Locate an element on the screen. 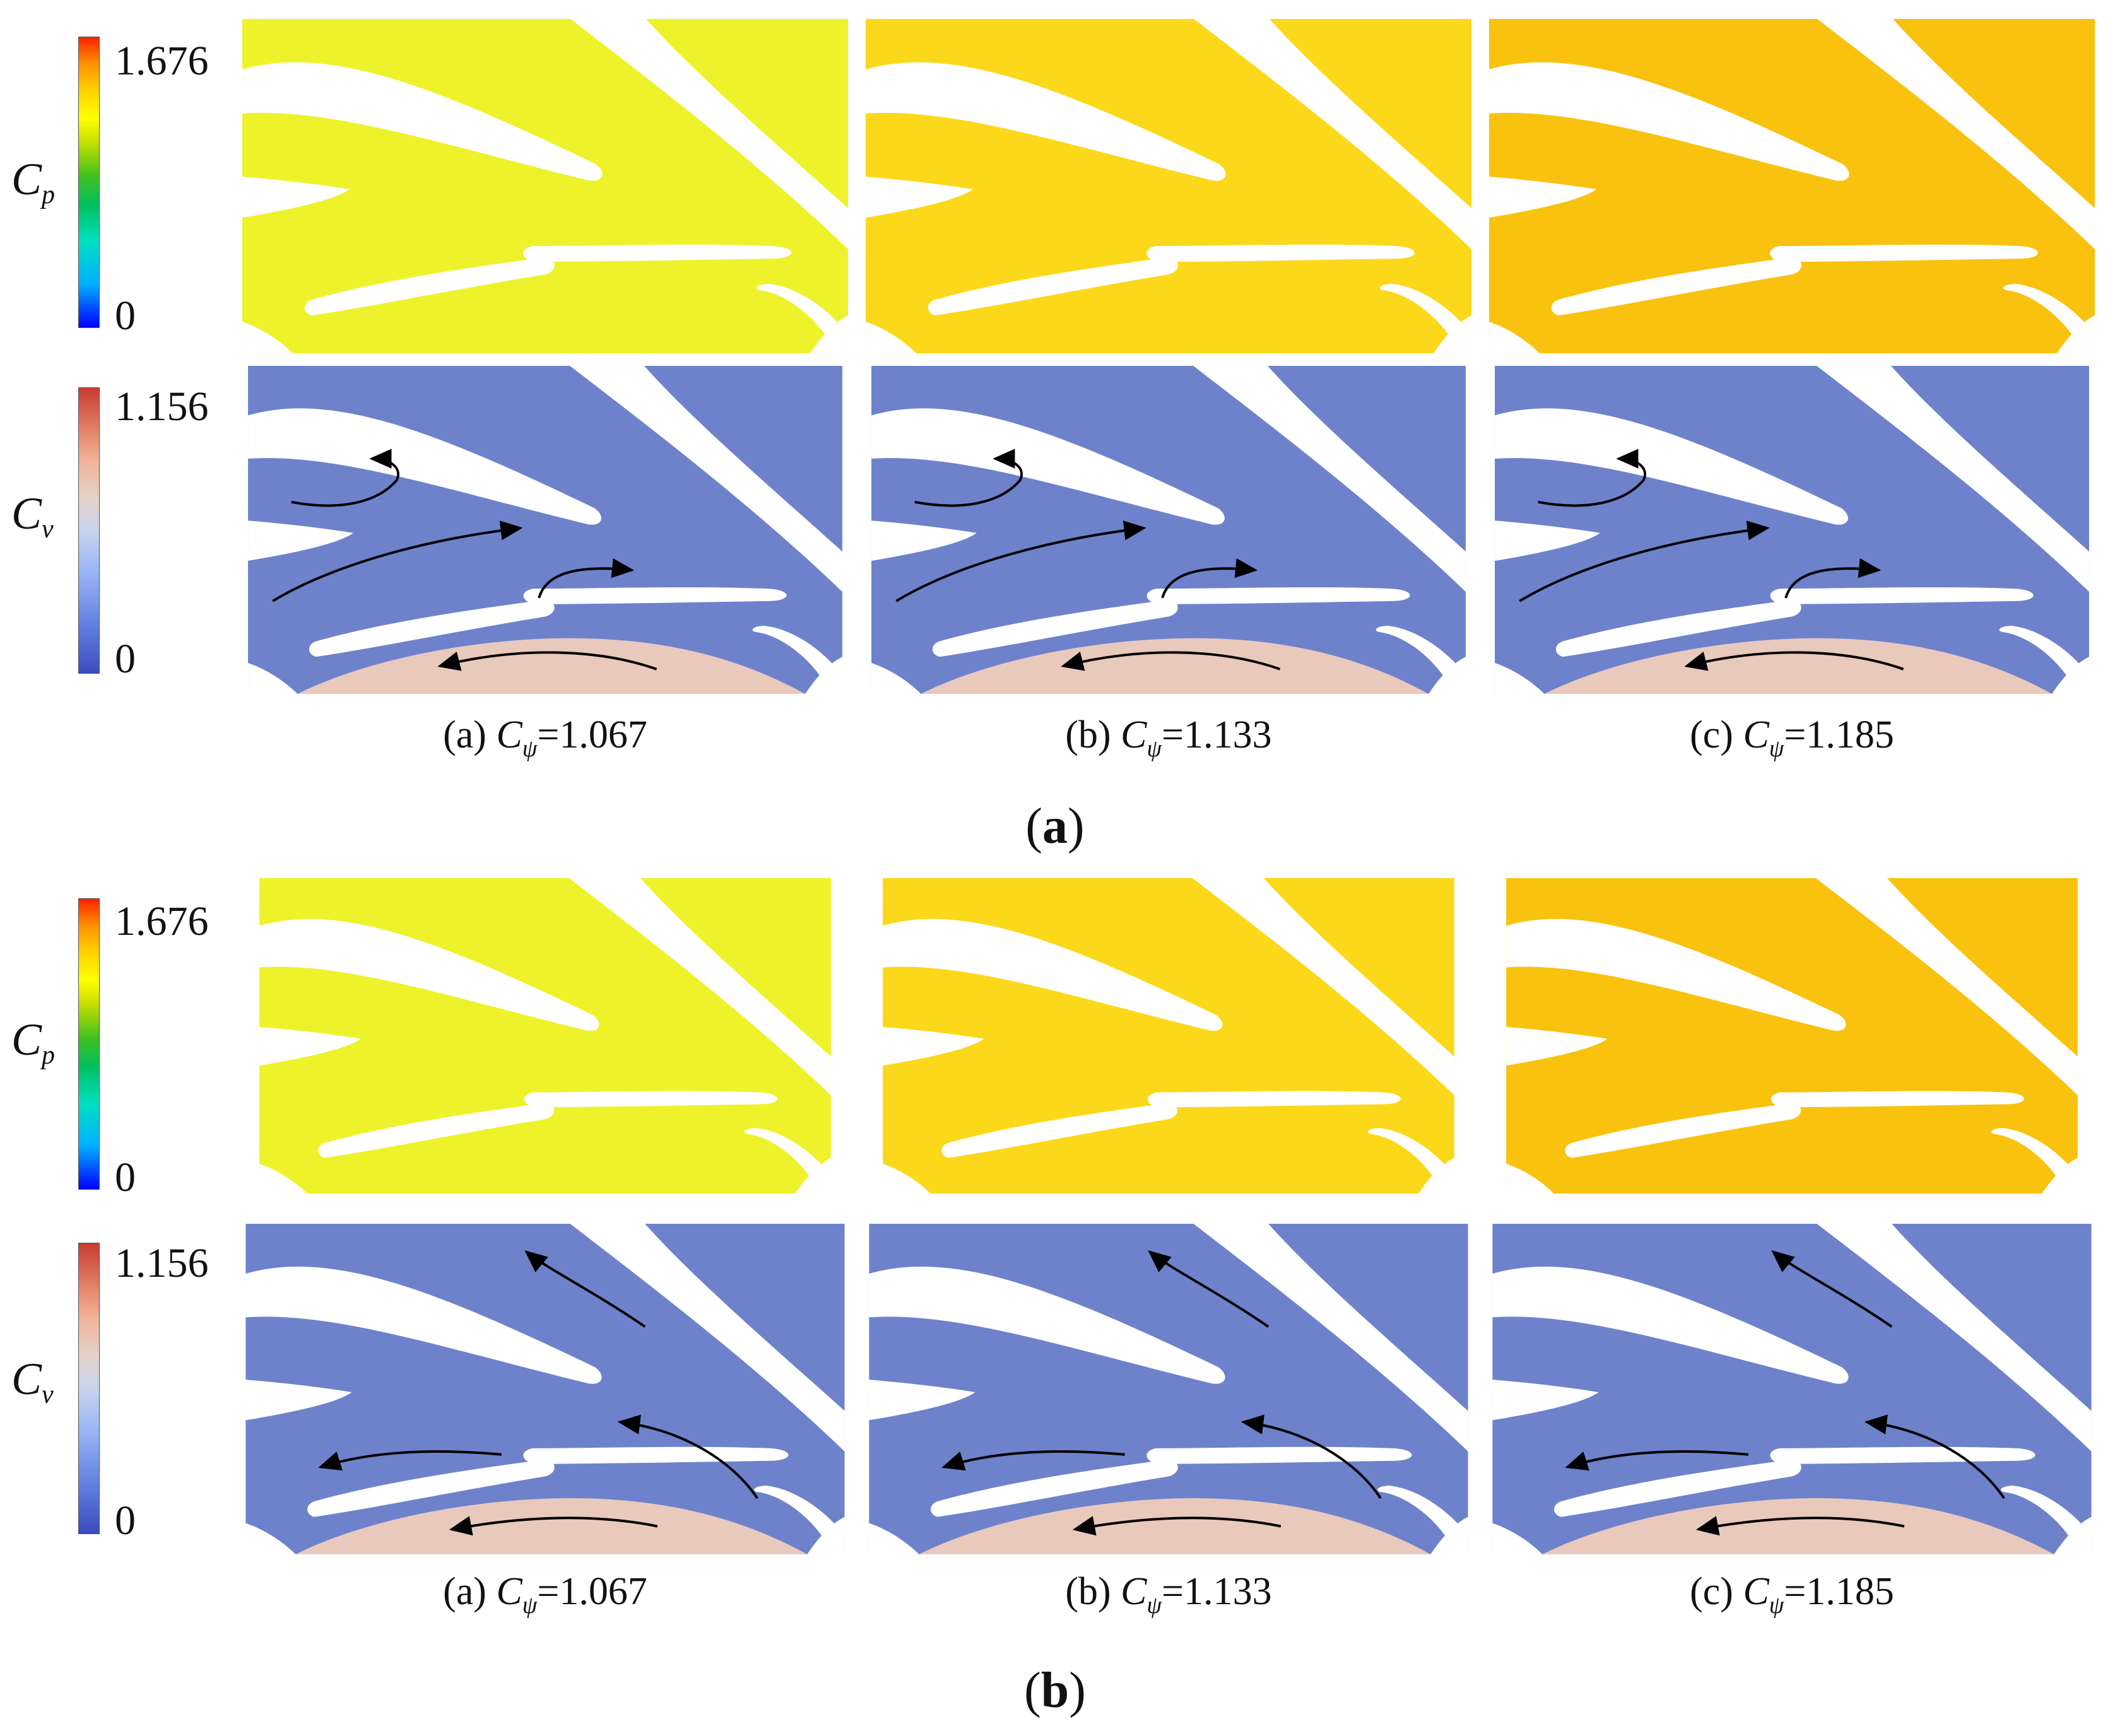  caption-a2: (b) Cψ=1.133 is located at coordinates (1168, 738).